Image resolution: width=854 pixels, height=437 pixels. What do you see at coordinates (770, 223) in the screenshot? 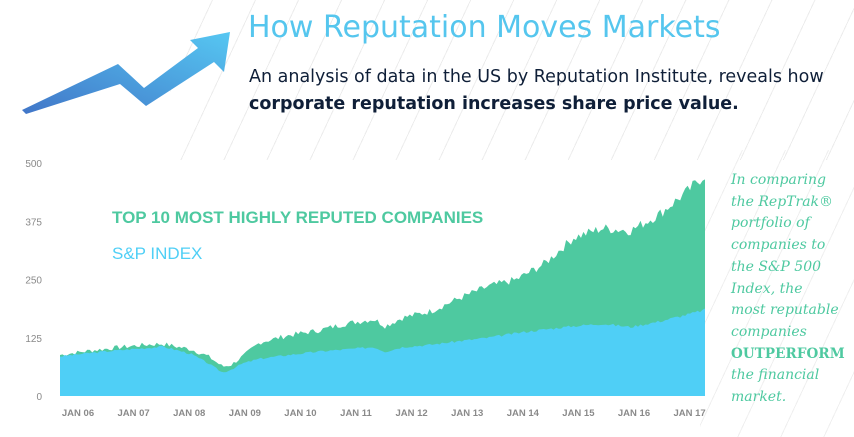
I see `sidebar-line: portfolio of` at bounding box center [770, 223].